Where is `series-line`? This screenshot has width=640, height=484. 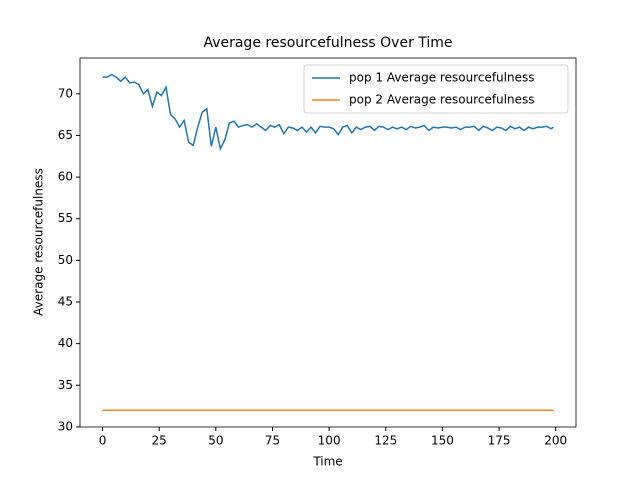
series-line is located at coordinates (328, 112).